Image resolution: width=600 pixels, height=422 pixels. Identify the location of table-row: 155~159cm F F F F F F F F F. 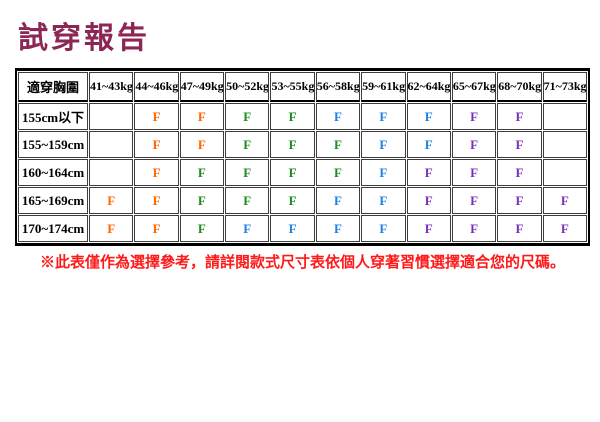
(302, 144).